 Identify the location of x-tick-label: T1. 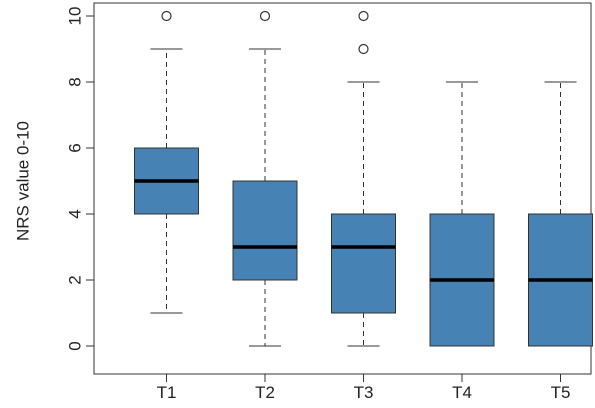
(167, 392).